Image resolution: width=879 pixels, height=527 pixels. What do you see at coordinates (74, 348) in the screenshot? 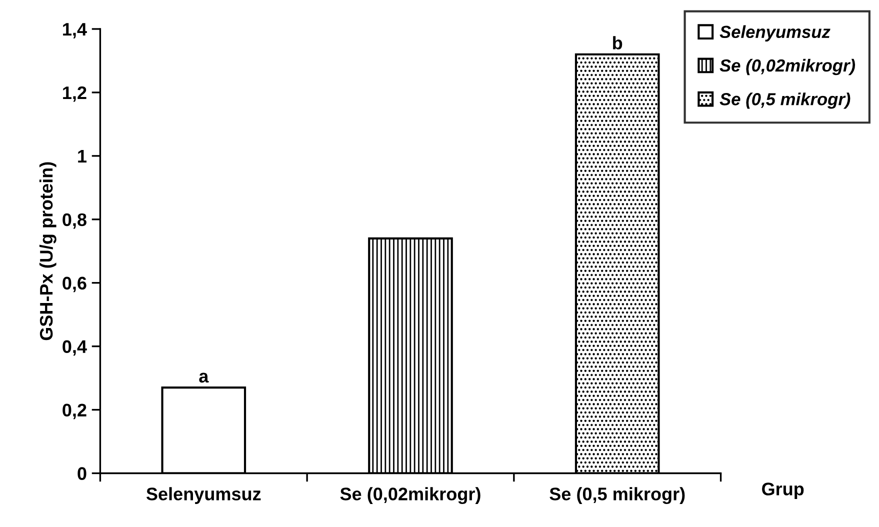
I see `y-tick-label: 0,4` at bounding box center [74, 348].